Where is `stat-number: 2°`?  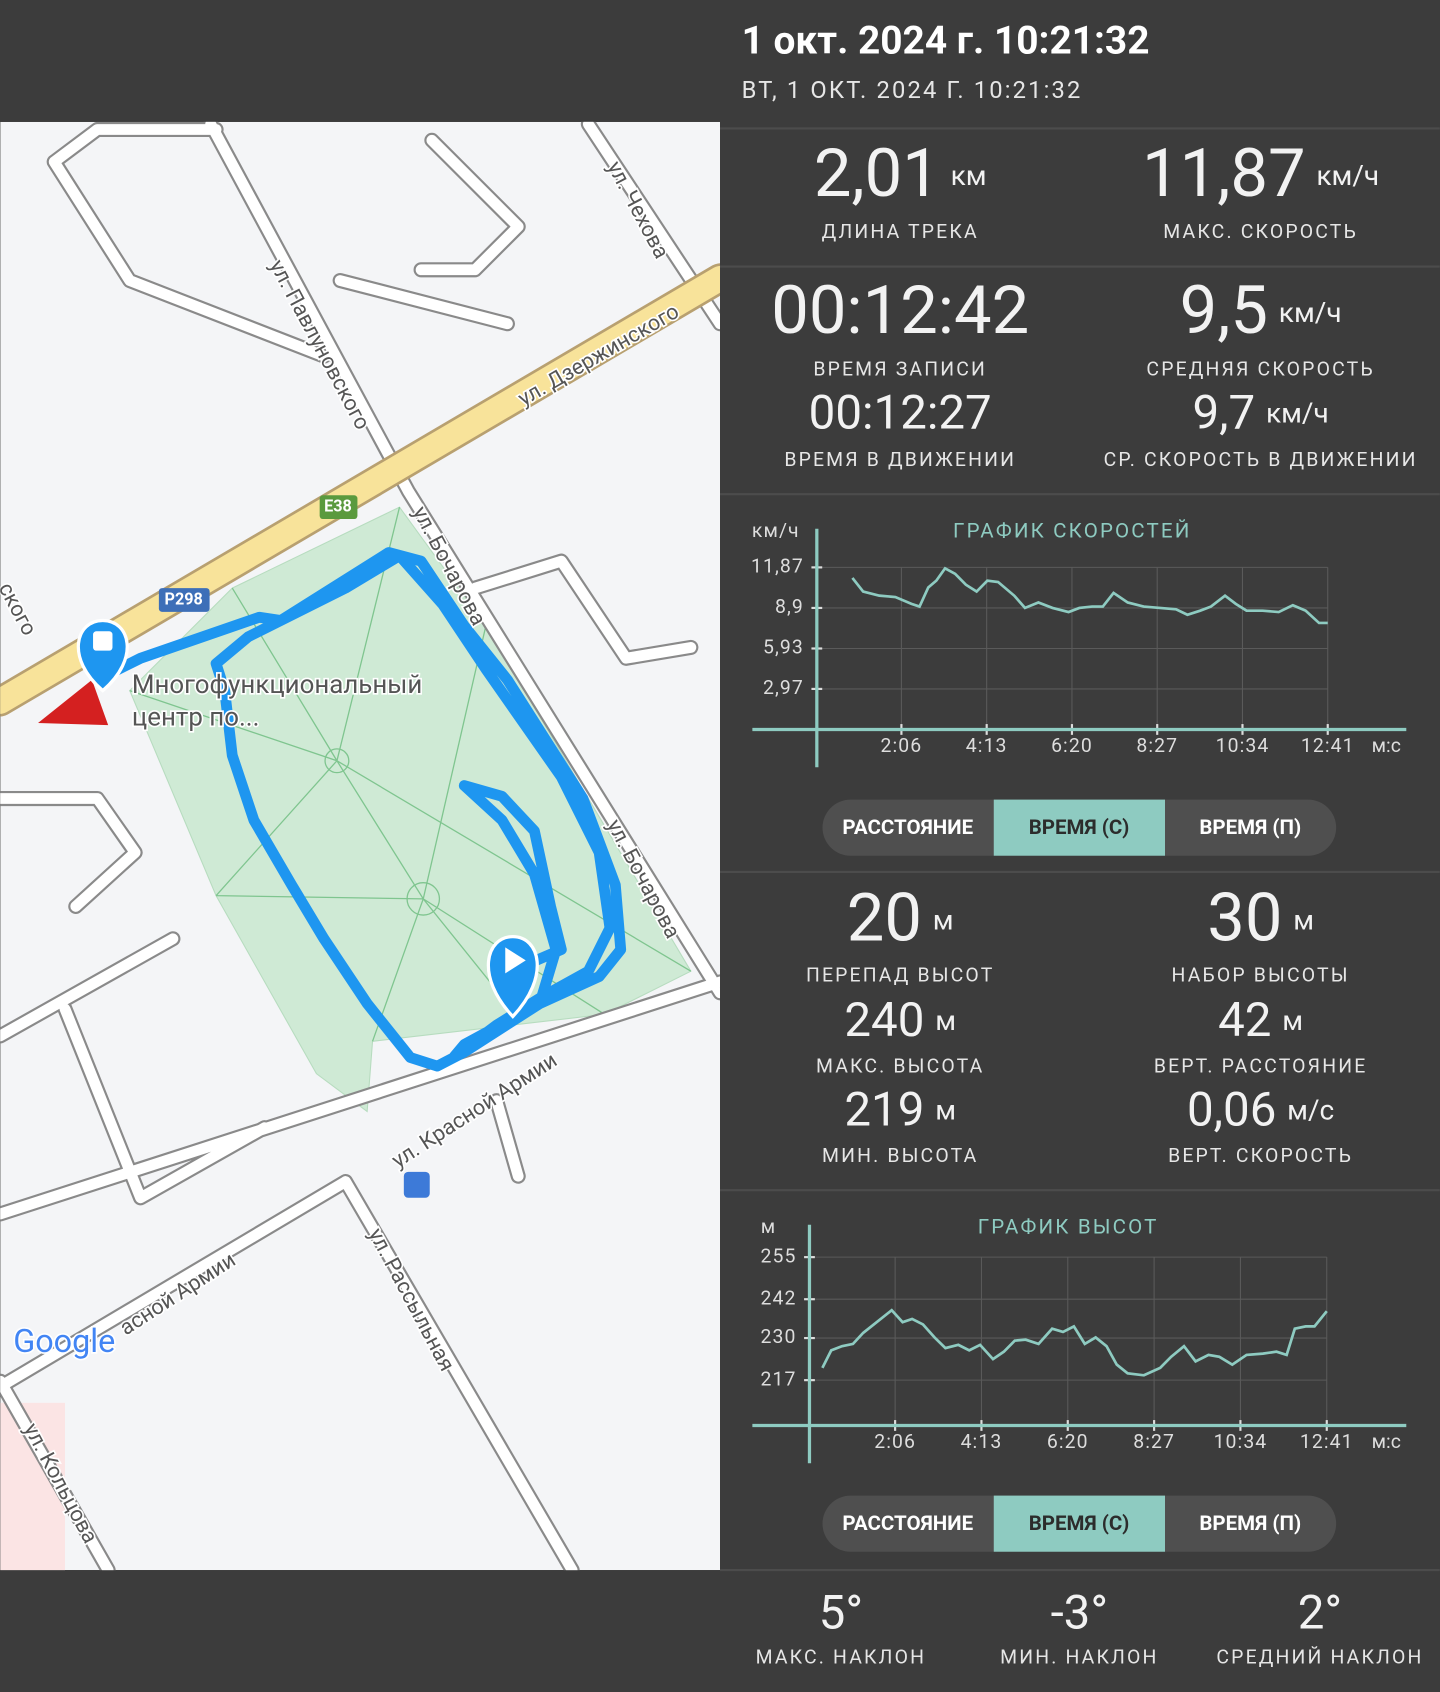
stat-number: 2° is located at coordinates (1320, 1612).